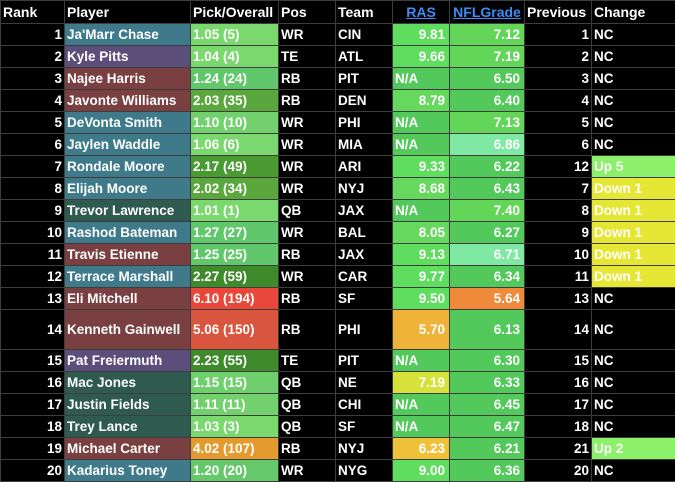  Describe the element at coordinates (127, 166) in the screenshot. I see `player-cell: Rondale Moore` at that location.